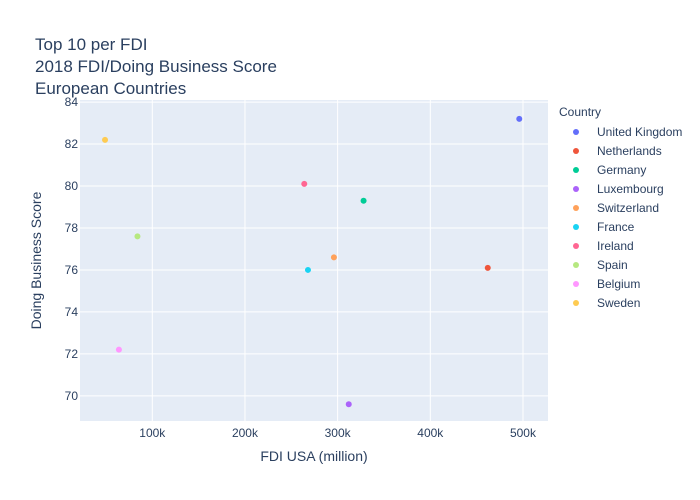 This screenshot has height=500, width=700. Describe the element at coordinates (313, 456) in the screenshot. I see `x-axis-title: FDI USA (million)` at that location.